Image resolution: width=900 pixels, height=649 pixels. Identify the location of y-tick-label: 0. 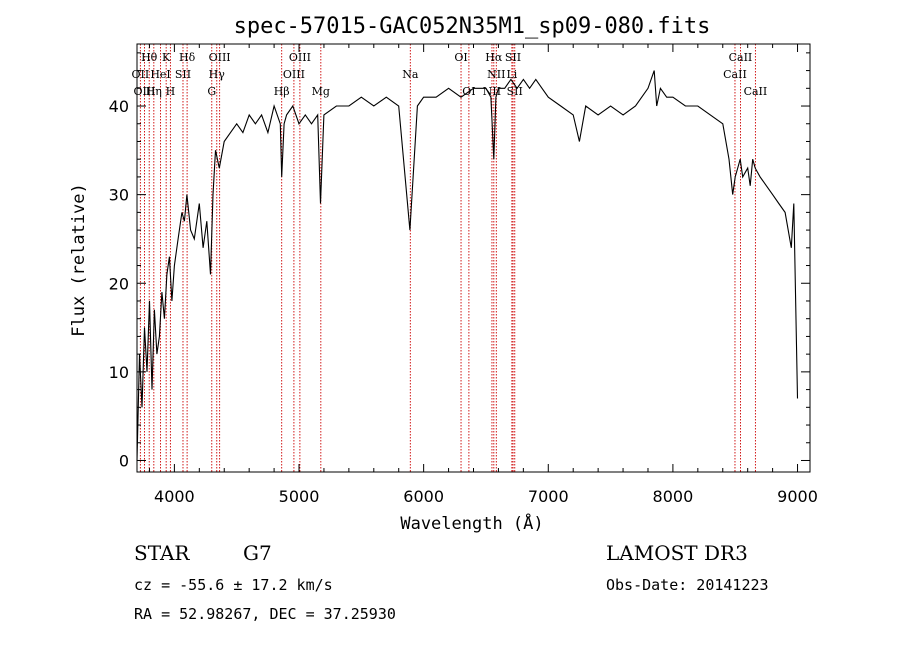
(124, 460).